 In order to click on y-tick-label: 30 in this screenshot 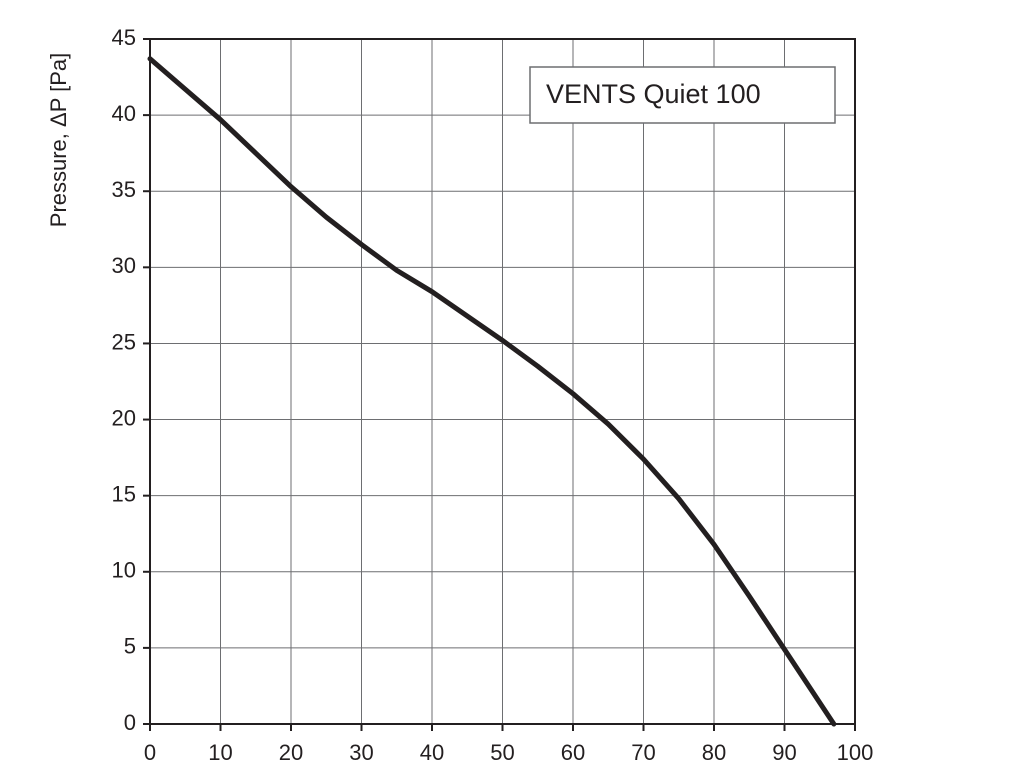, I will do `click(124, 265)`.